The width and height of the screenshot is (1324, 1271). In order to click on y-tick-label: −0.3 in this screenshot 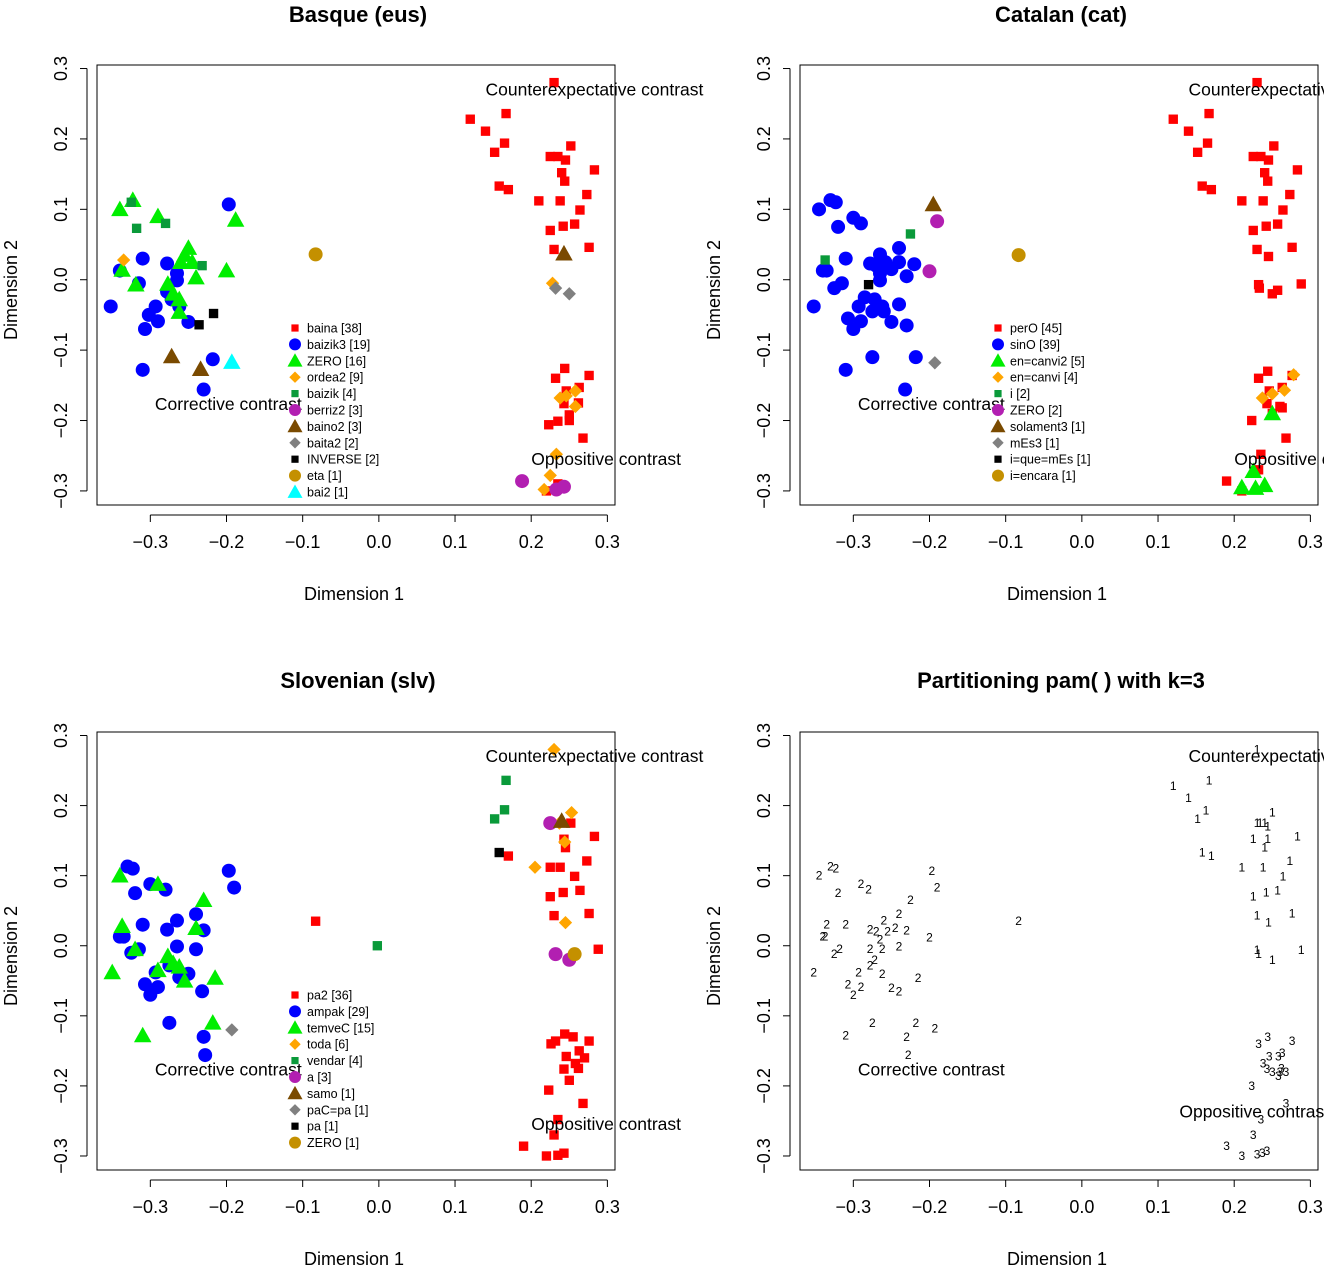, I will do `click(61, 491)`.